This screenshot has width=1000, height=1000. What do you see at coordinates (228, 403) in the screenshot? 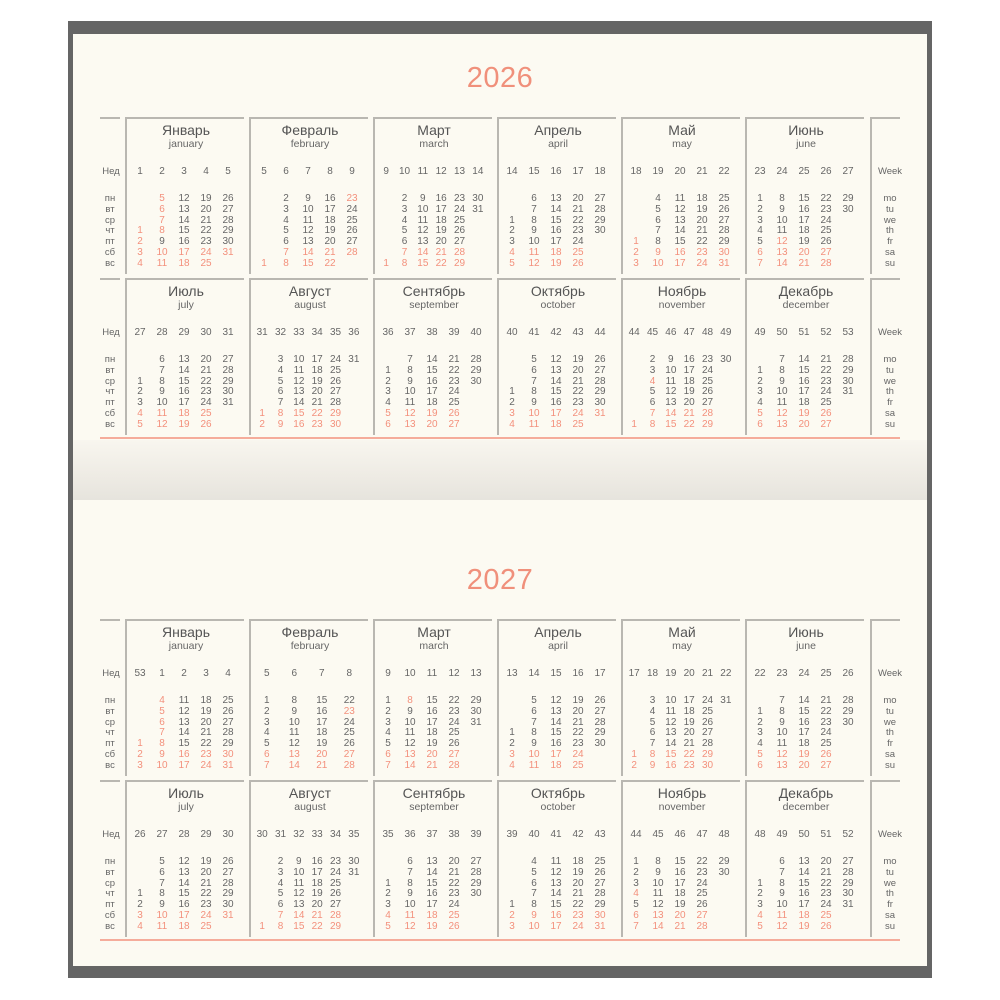
I see `day: 31` at bounding box center [228, 403].